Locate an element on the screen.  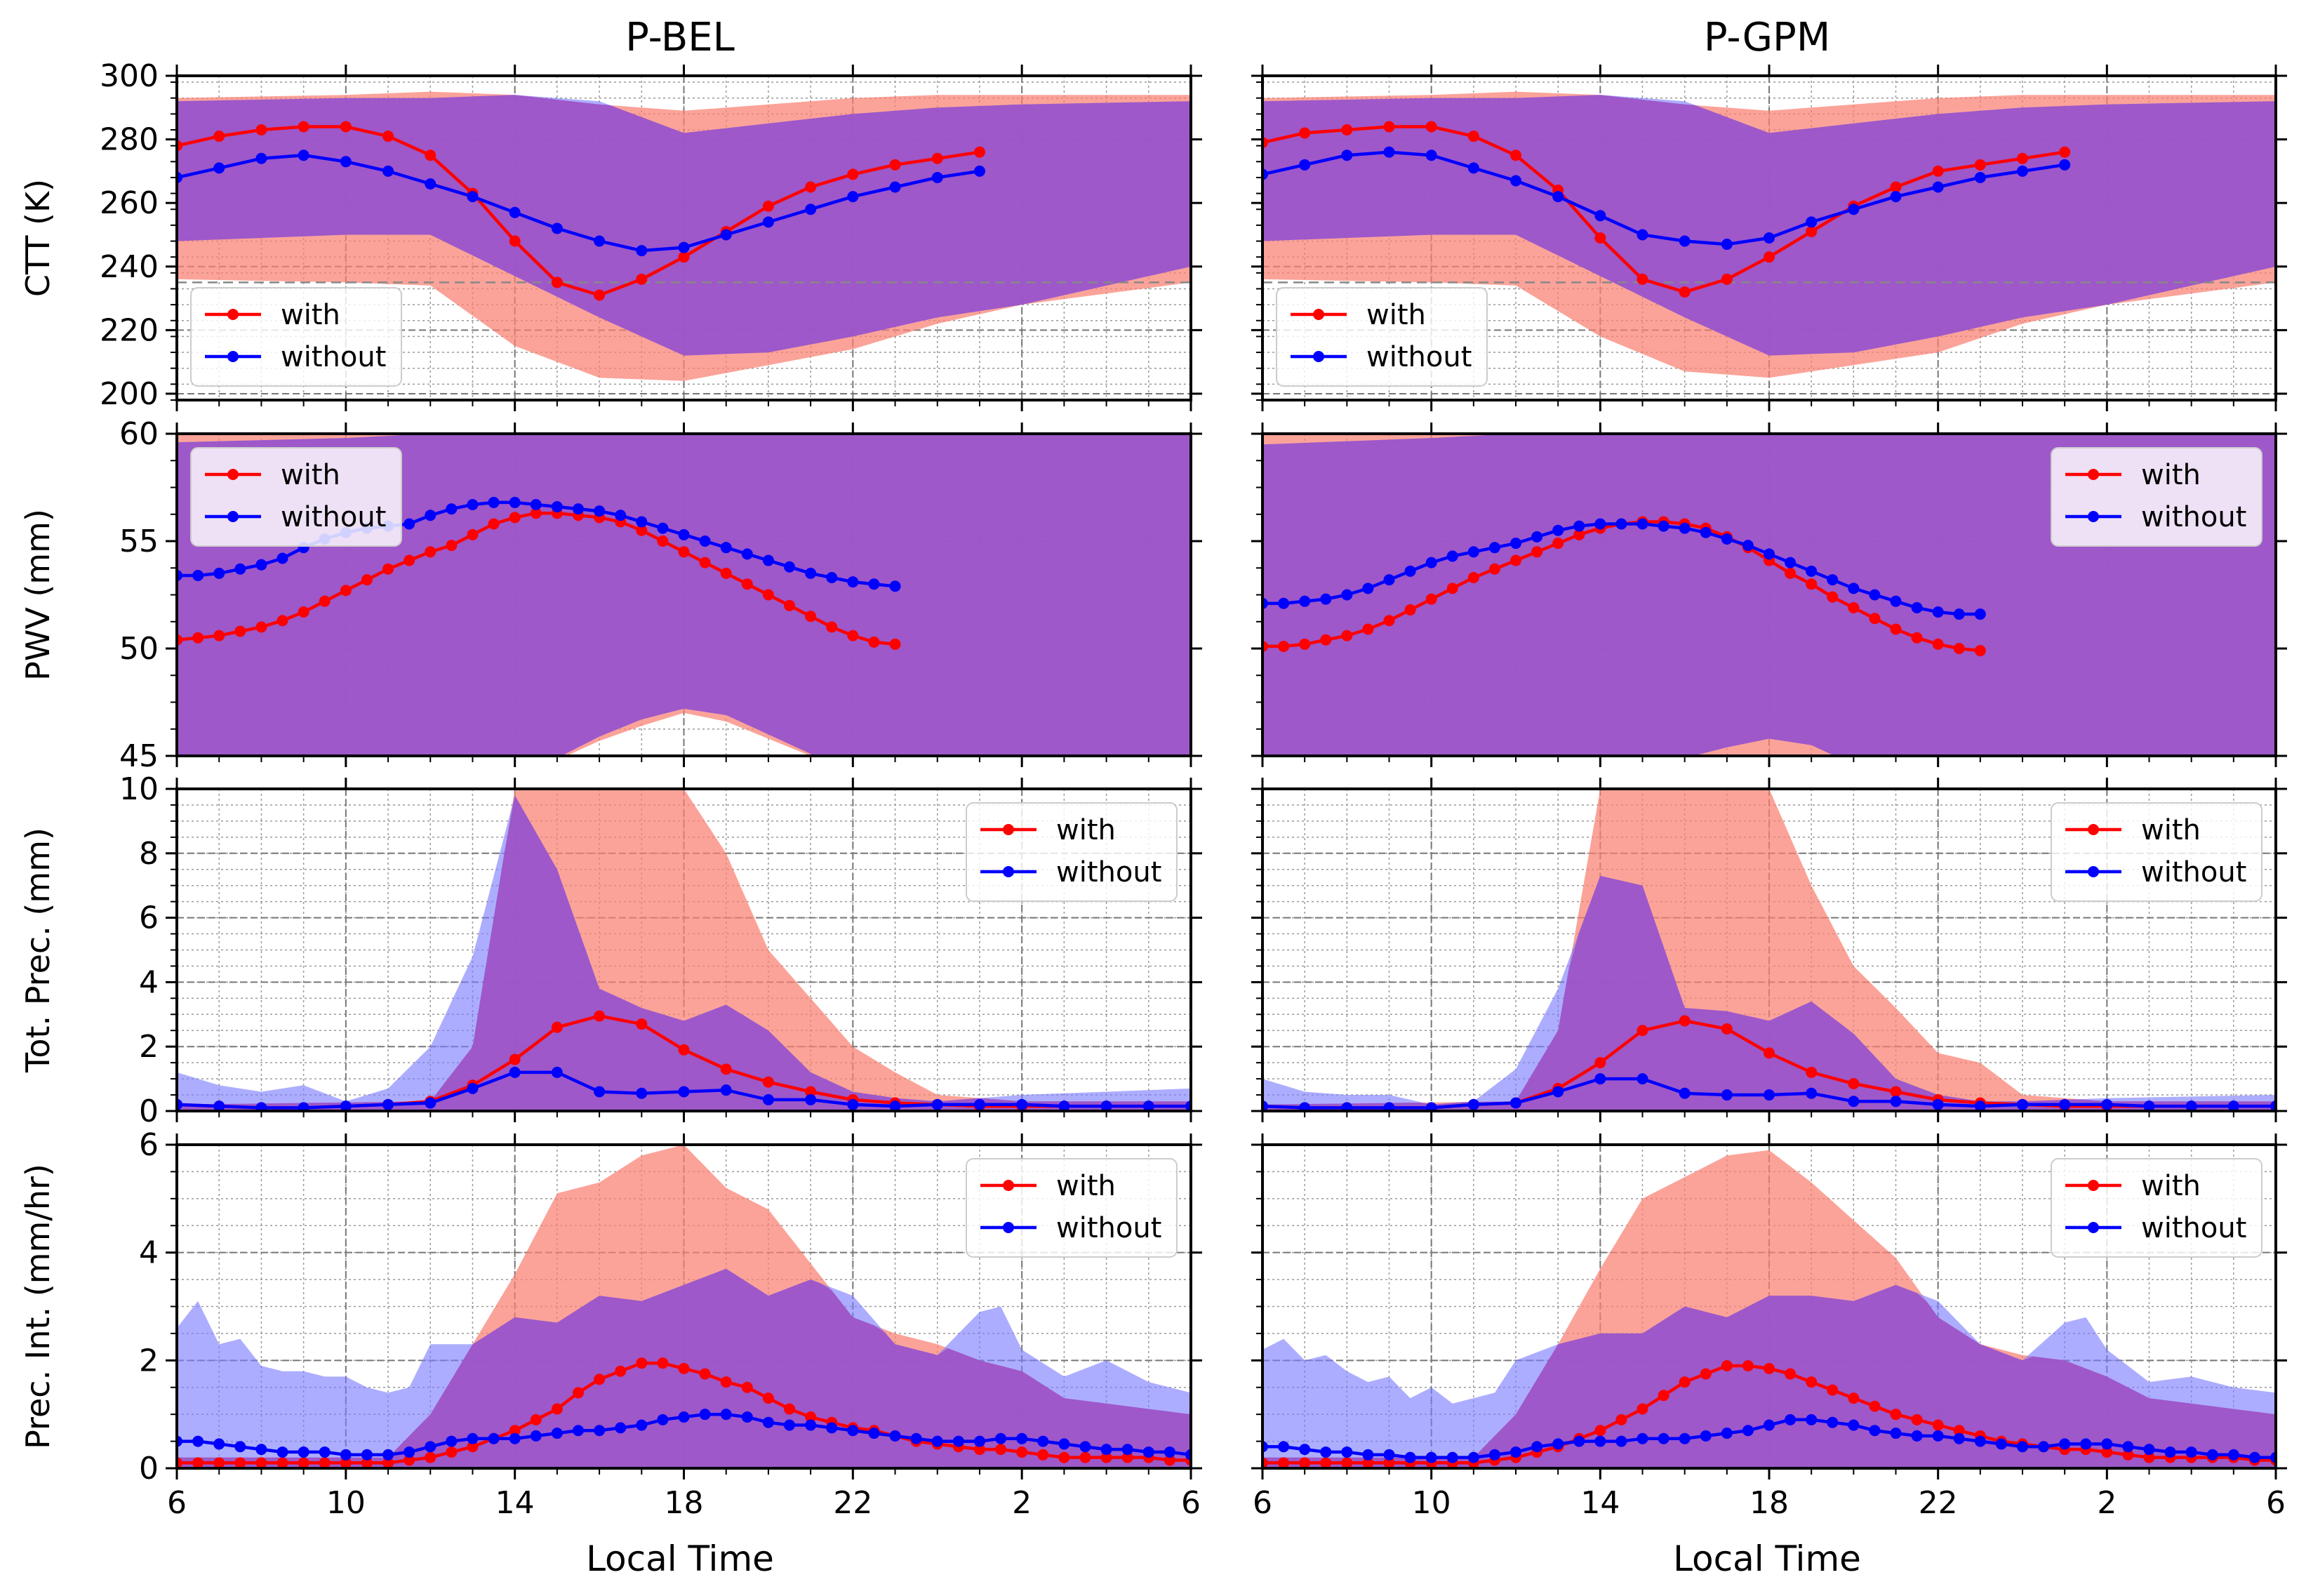
y-tick-label: 4 is located at coordinates (149, 982).